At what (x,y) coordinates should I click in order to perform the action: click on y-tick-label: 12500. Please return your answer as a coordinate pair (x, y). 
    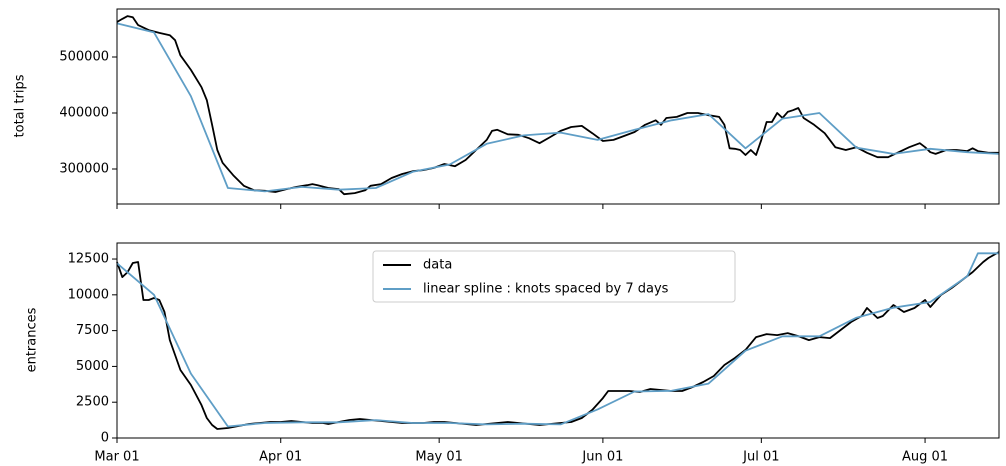
    Looking at the image, I should click on (88, 259).